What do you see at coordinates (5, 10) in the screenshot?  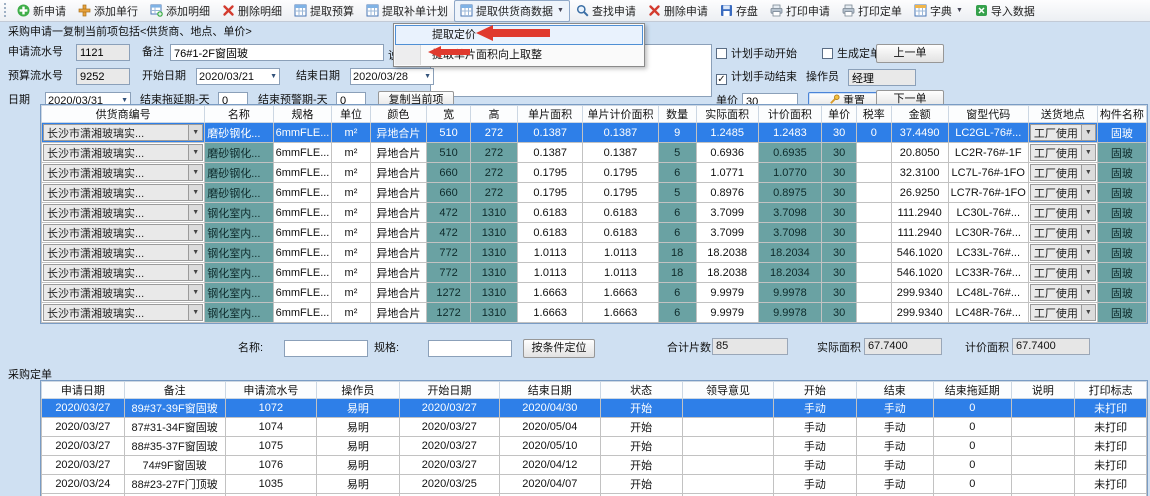 I see `toolbar-grip` at bounding box center [5, 10].